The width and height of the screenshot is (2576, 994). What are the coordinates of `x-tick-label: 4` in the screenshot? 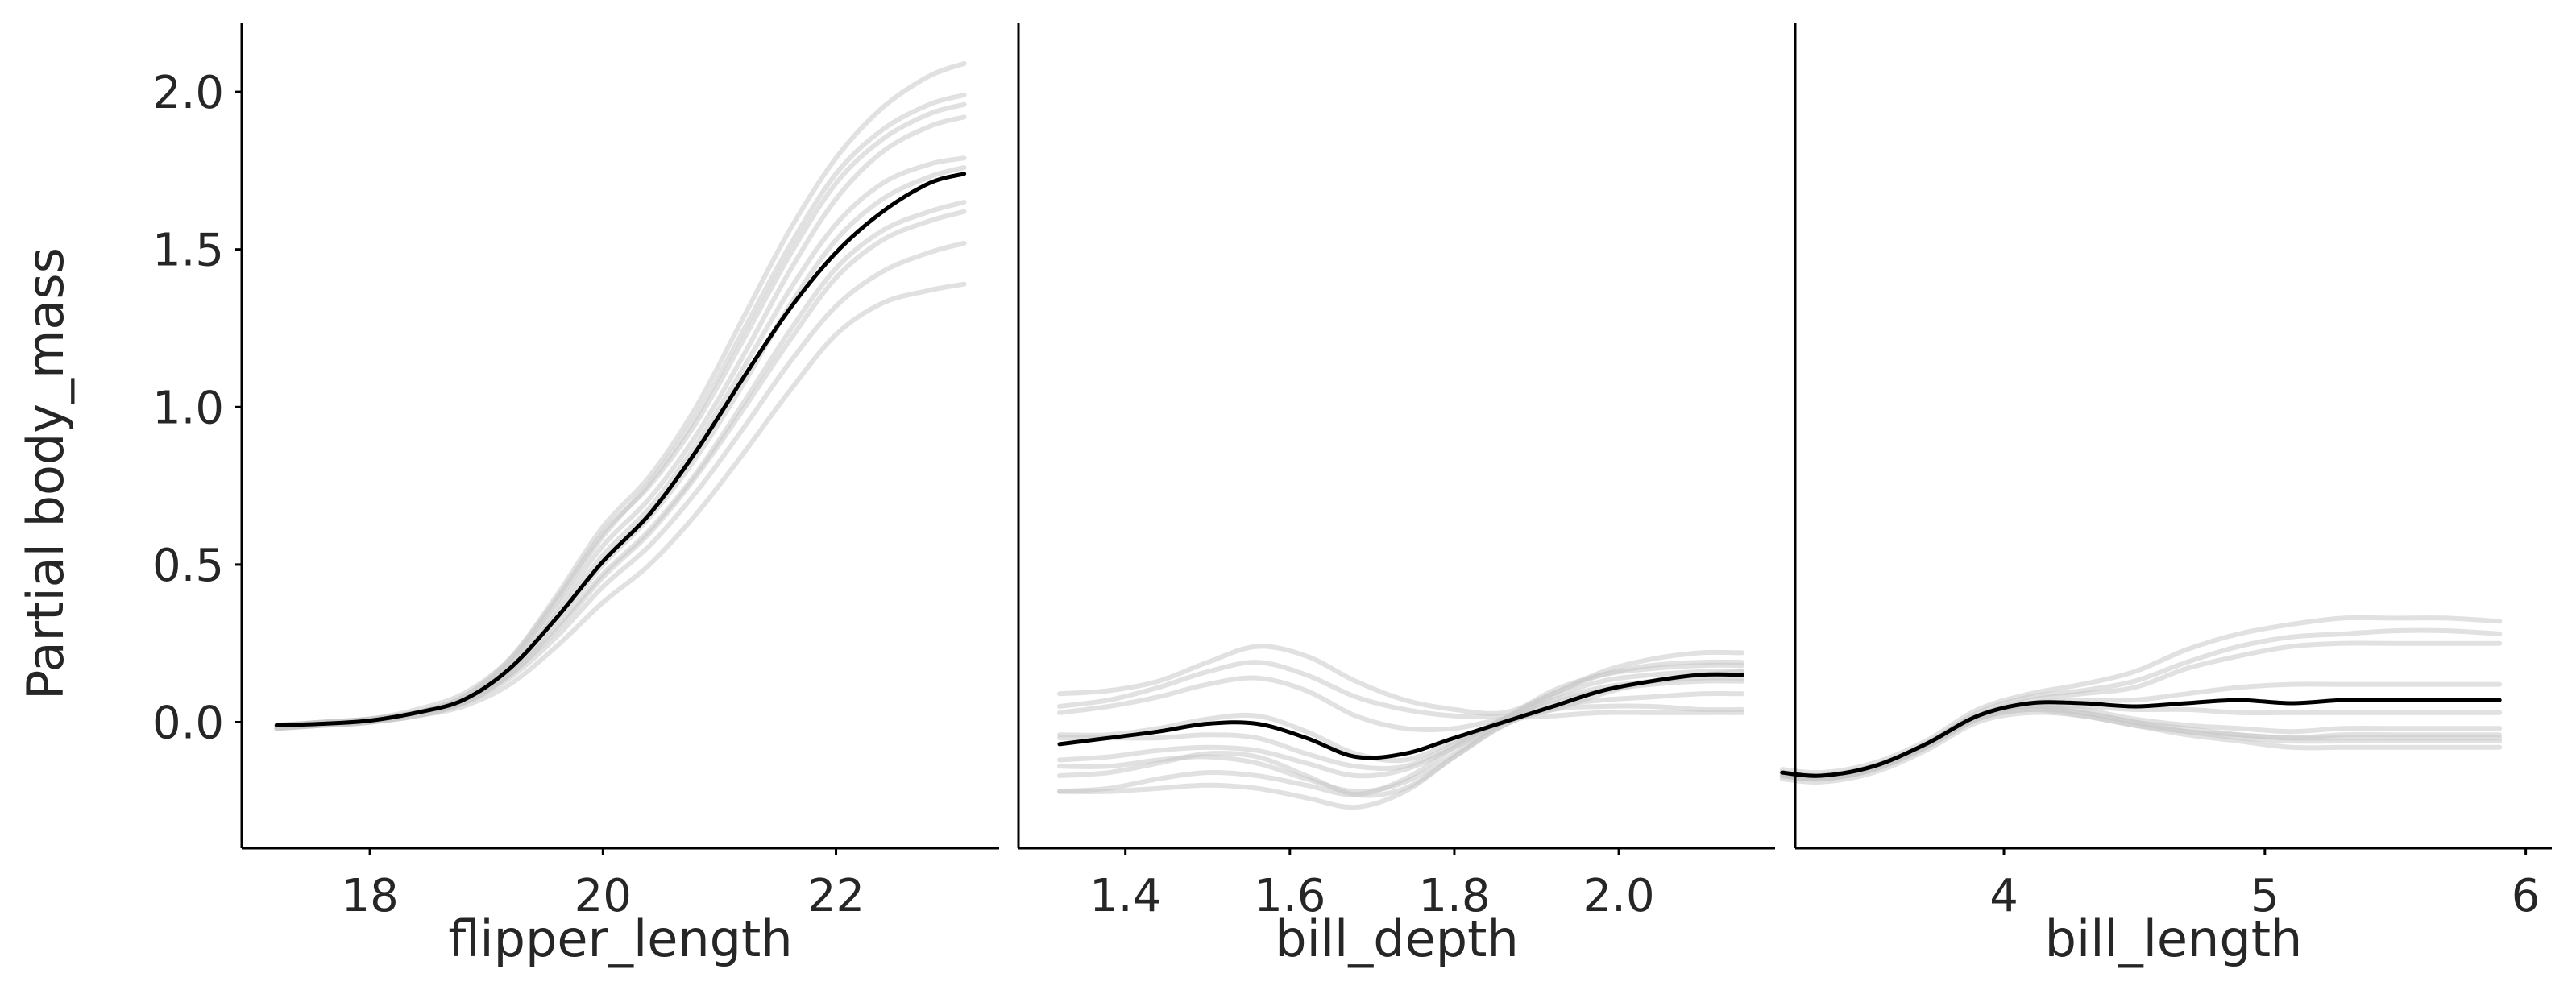 It's located at (2004, 896).